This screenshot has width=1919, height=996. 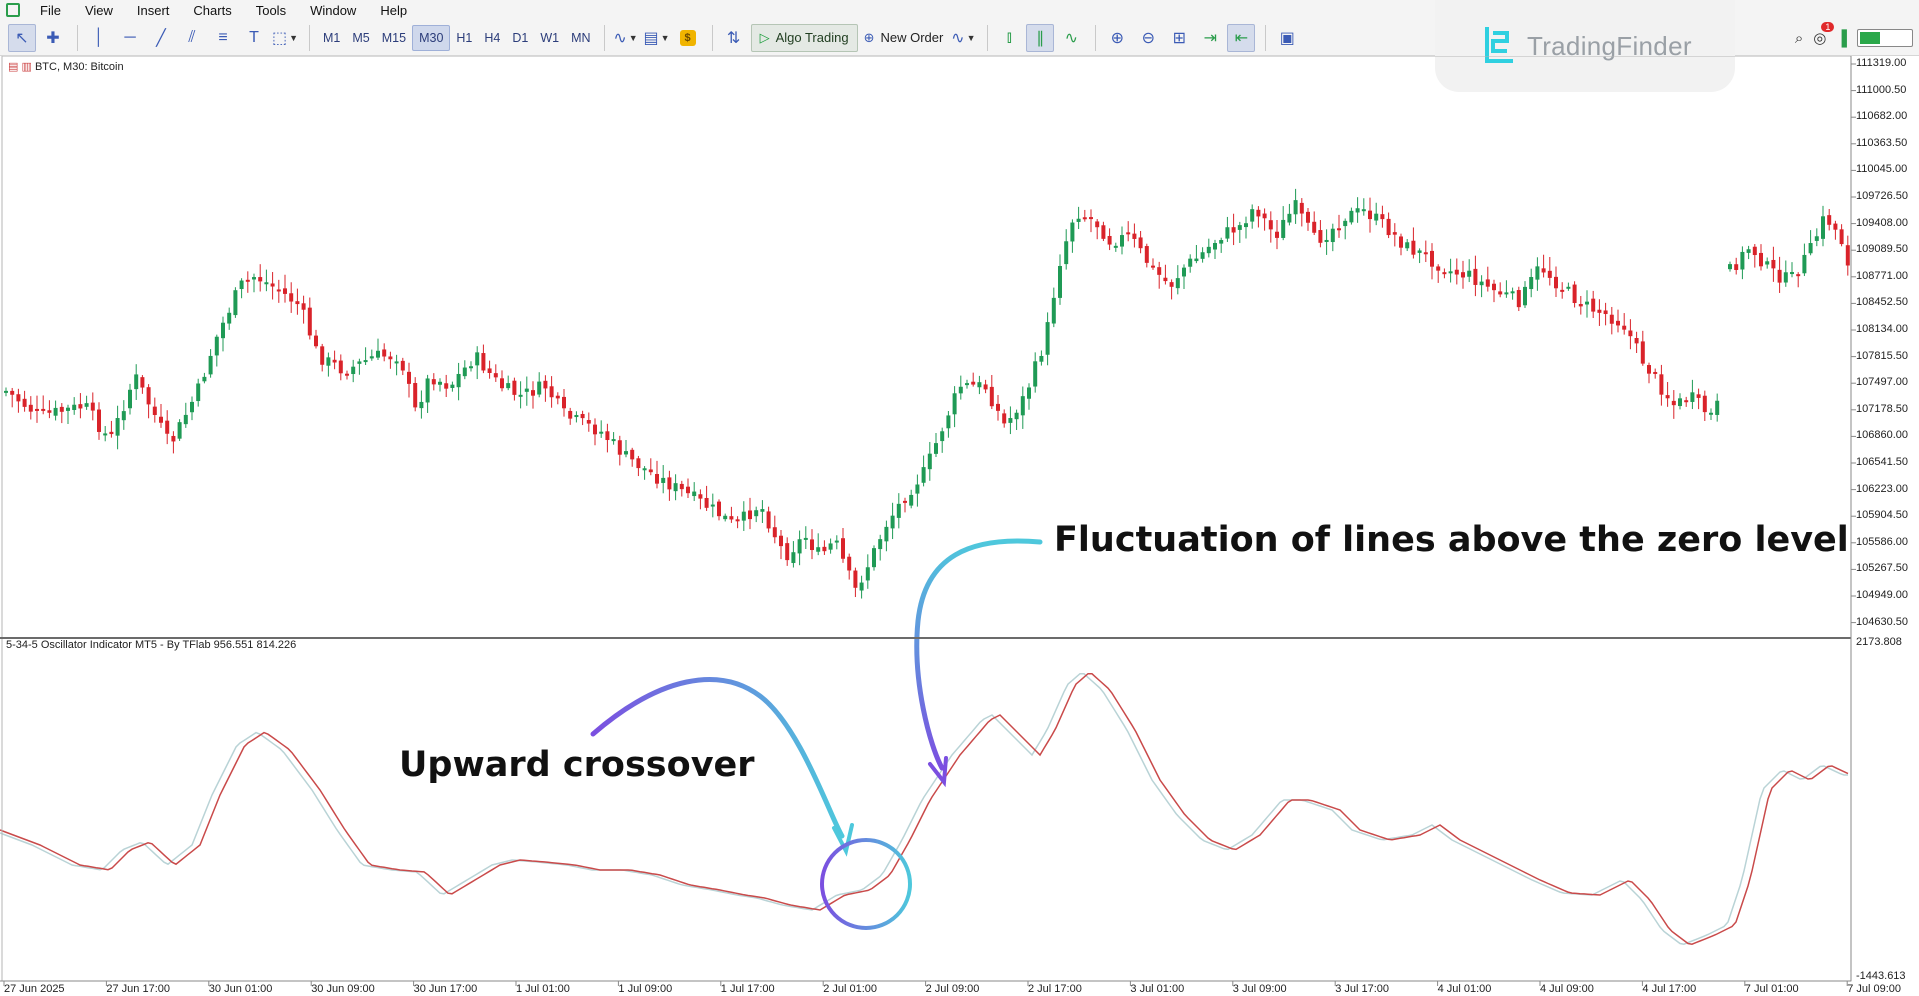 What do you see at coordinates (904, 38) in the screenshot?
I see `new-order-button: ⊕ New Order` at bounding box center [904, 38].